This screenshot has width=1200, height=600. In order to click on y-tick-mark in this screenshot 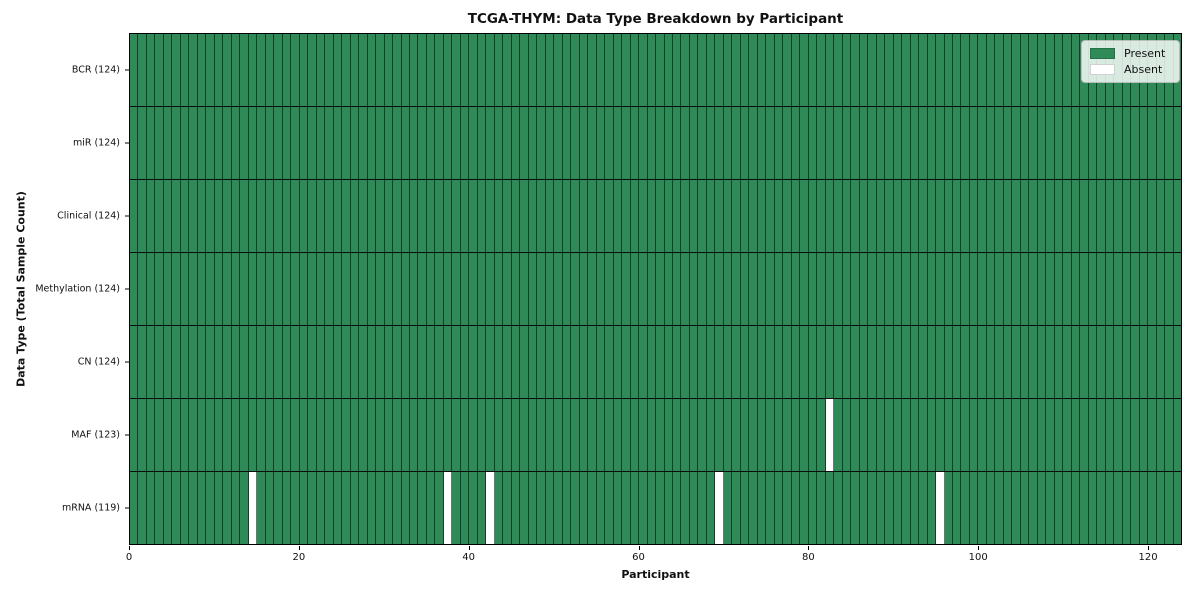, I will do `click(127, 70)`.